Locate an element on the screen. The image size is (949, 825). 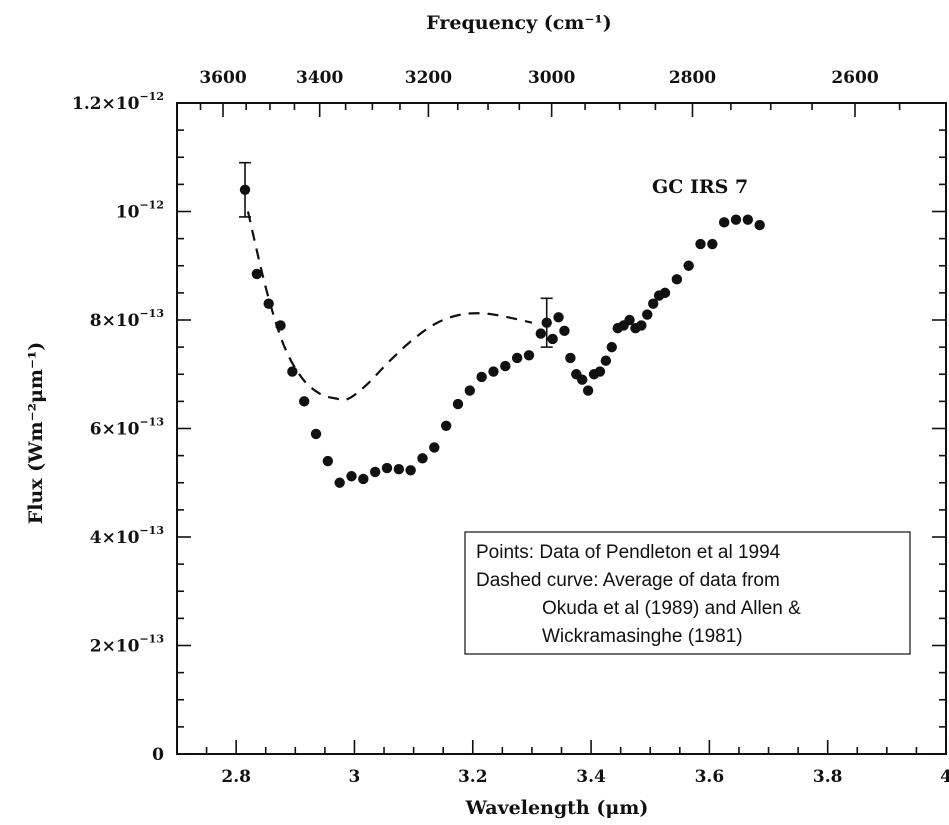
y-tick-label: 10−12 is located at coordinates (140, 211).